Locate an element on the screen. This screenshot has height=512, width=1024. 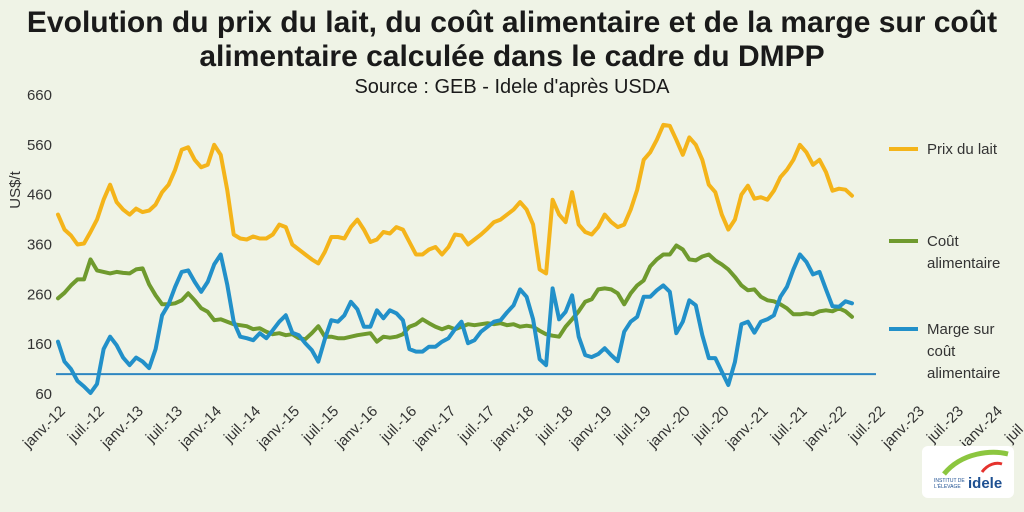
x-tick-label: janv.-15 is located at coordinates (278, 428).